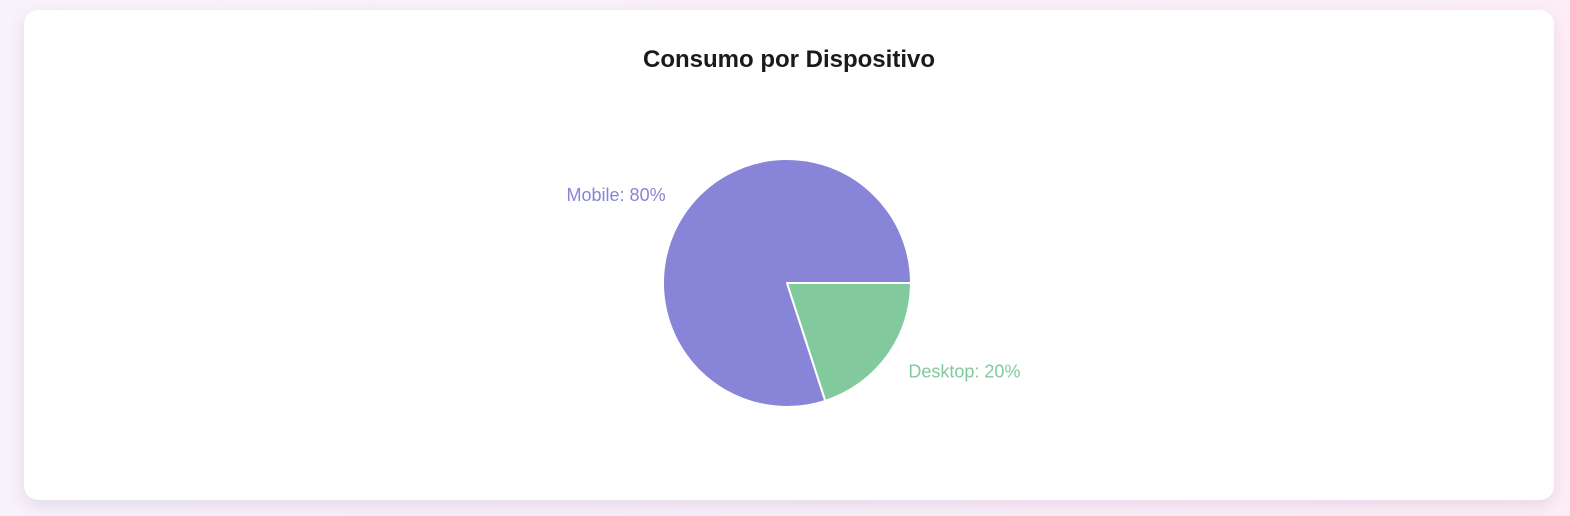  Describe the element at coordinates (788, 59) in the screenshot. I see `chart-title: Consumo por Dispositivo` at that location.